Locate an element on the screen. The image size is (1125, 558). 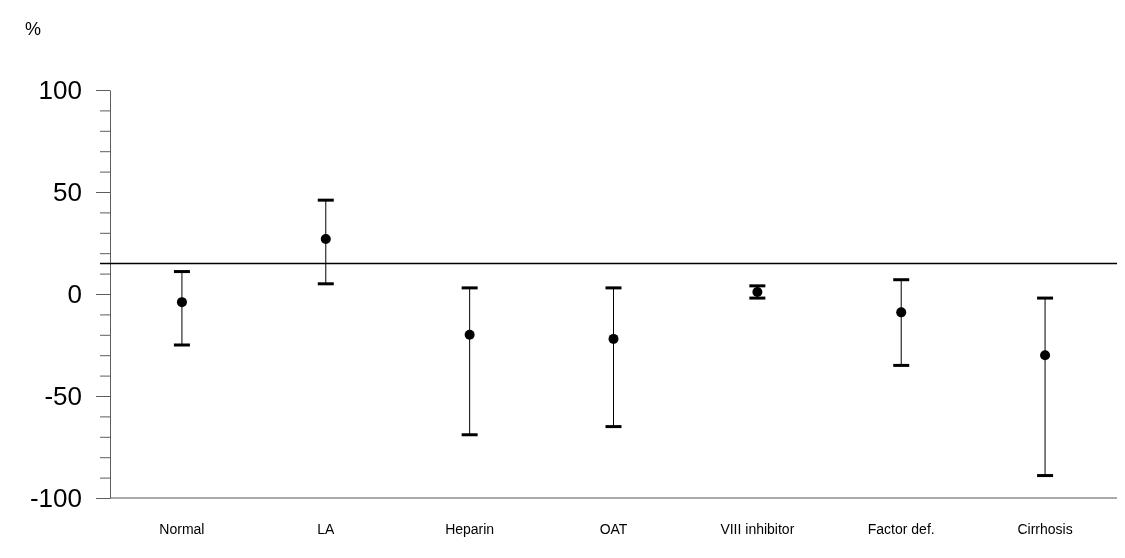
y-axis-title: % is located at coordinates (33, 28).